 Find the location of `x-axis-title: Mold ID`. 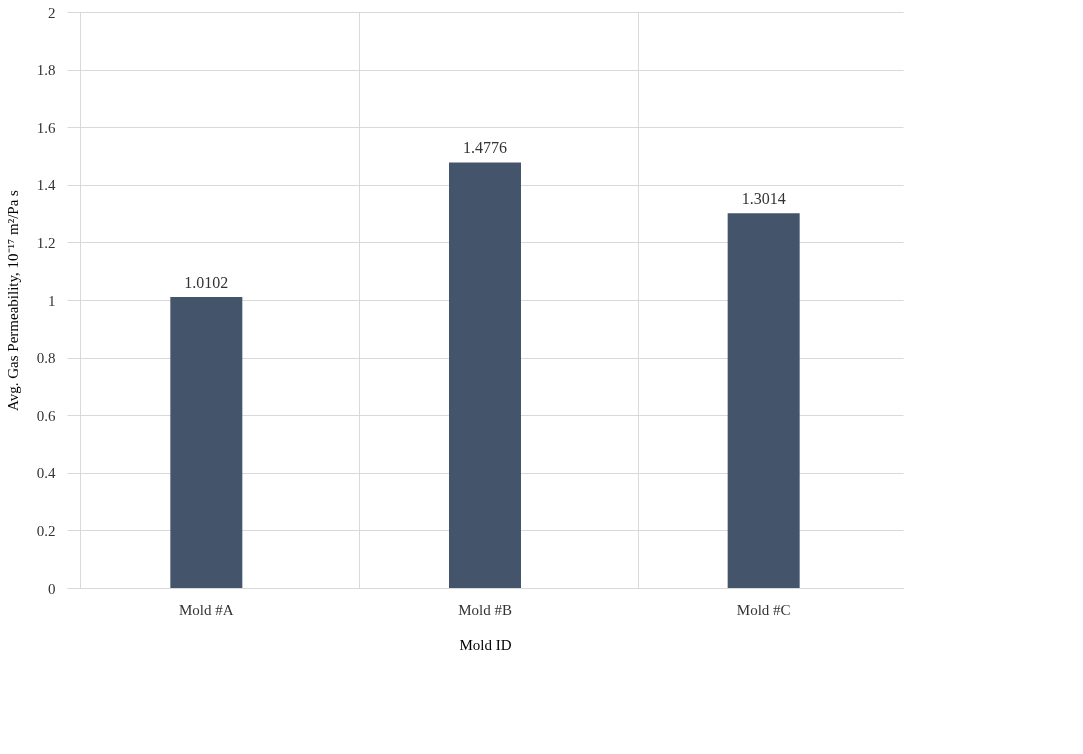

x-axis-title: Mold ID is located at coordinates (485, 644).